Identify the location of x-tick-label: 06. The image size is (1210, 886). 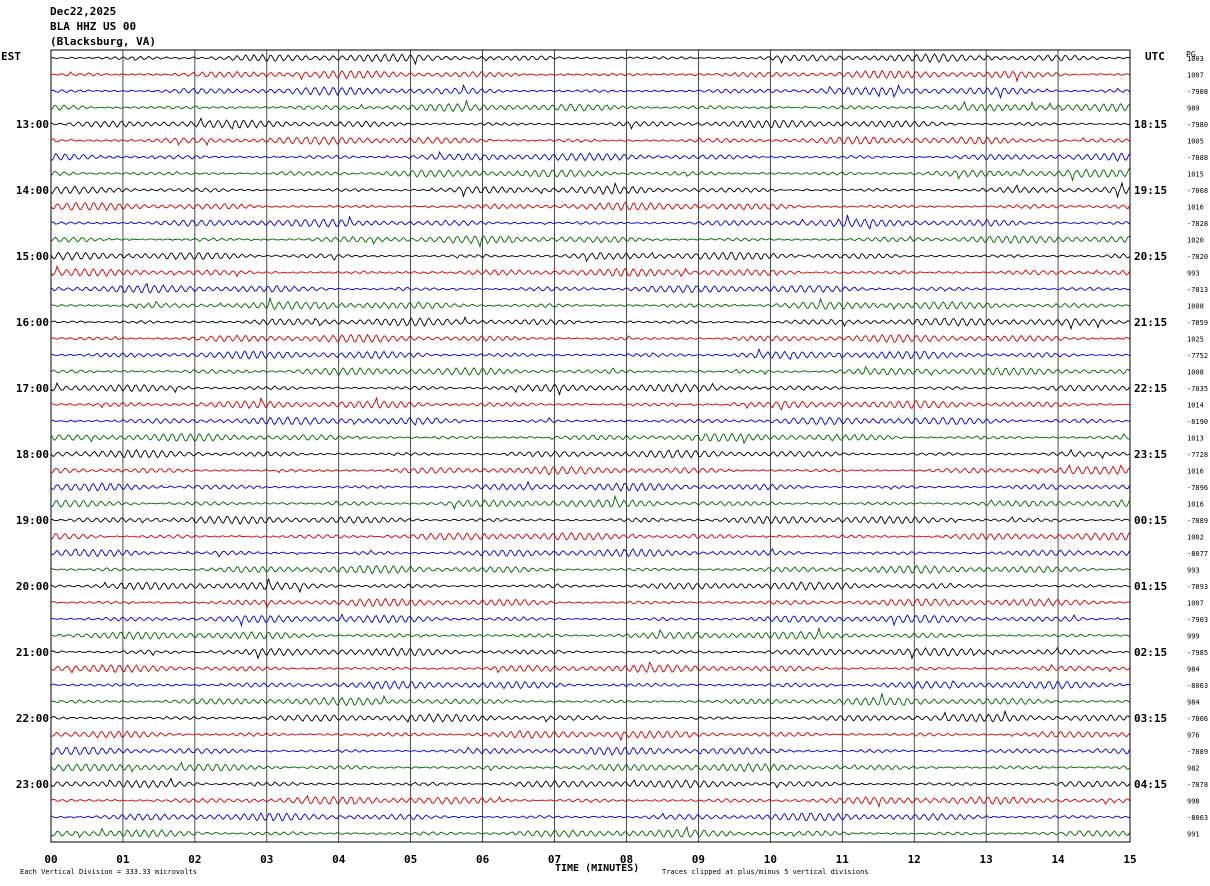
(483, 859).